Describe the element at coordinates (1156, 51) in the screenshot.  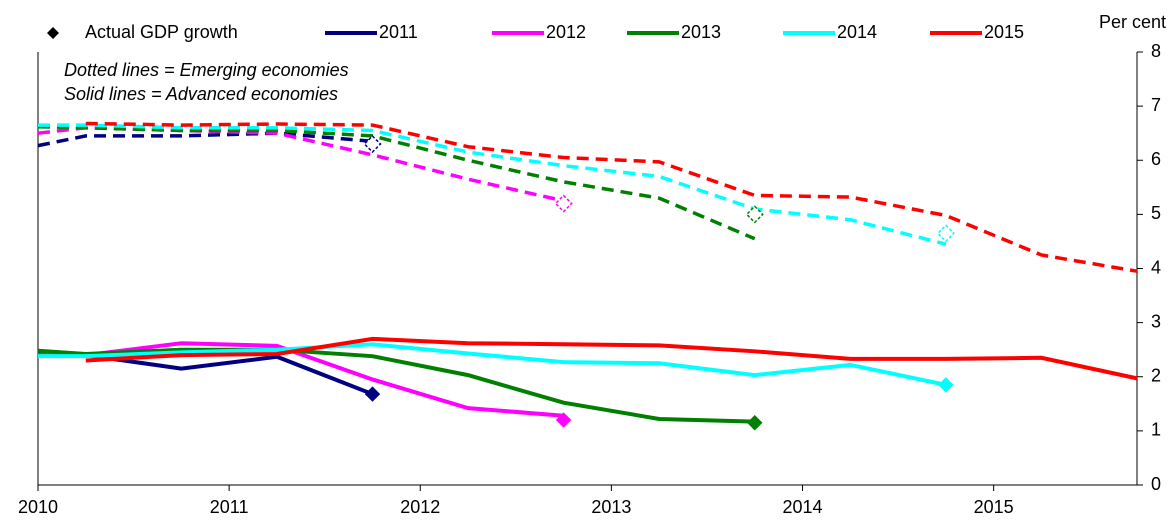
I see `y-tick-label: 8` at that location.